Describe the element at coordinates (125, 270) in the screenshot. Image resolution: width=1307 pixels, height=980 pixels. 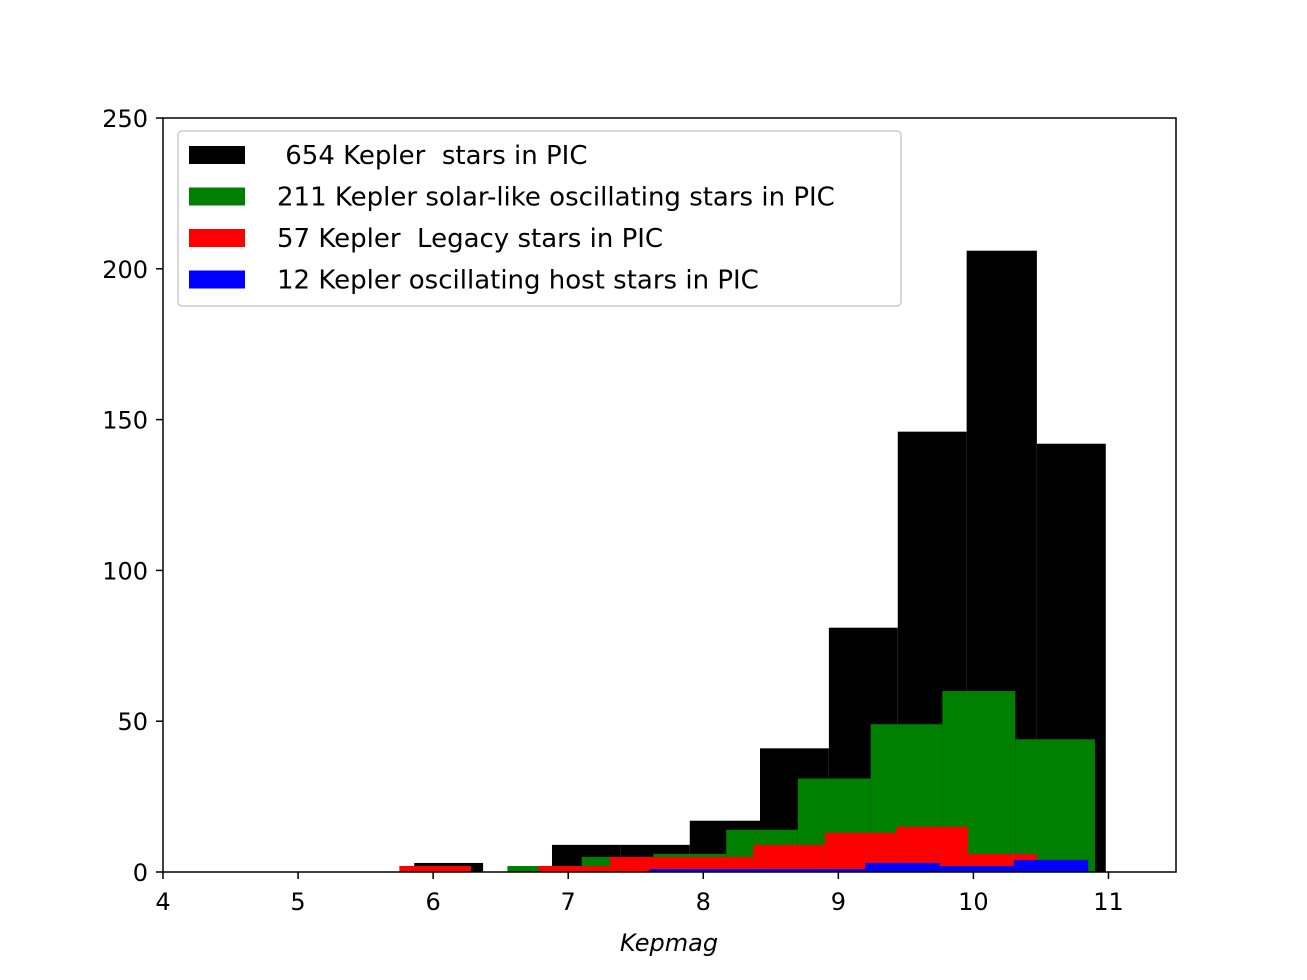
I see `y-tick-label: 200` at that location.